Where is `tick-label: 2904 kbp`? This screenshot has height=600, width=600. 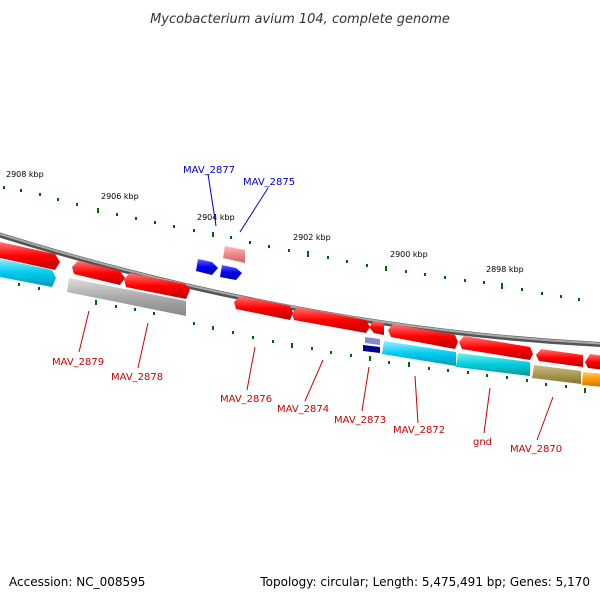
tick-label: 2904 kbp is located at coordinates (216, 217).